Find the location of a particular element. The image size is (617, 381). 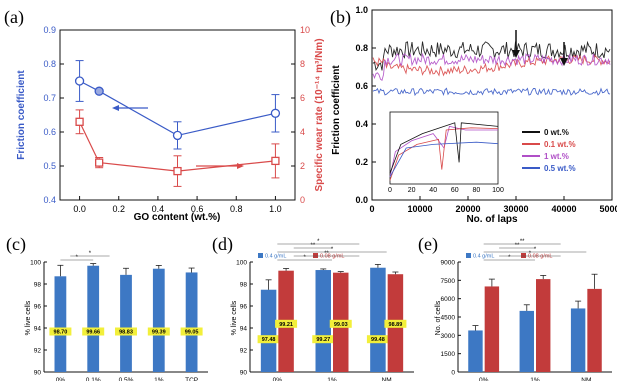

inset-x-tick-label: 0 is located at coordinates (390, 190).